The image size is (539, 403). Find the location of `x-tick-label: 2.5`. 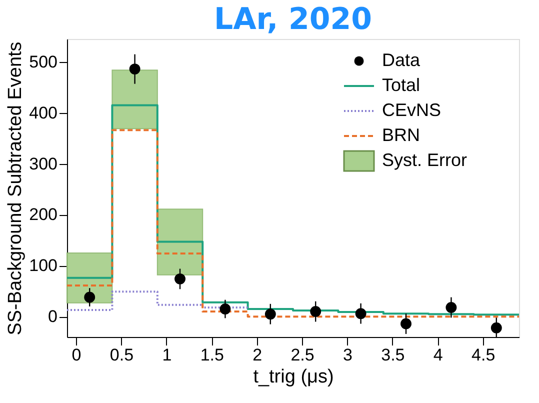

x-tick-label: 2.5 is located at coordinates (302, 355).